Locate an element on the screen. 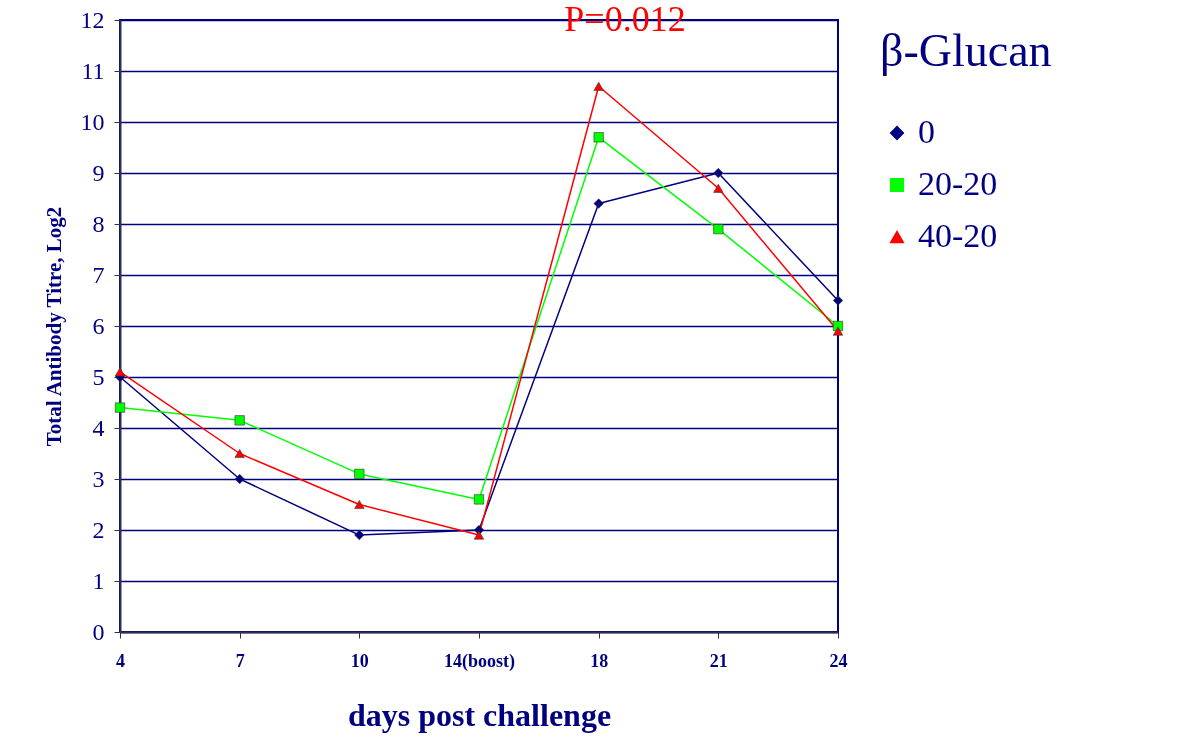  y-axis-title: Total Antibody Titre, Log2 is located at coordinates (53, 326).